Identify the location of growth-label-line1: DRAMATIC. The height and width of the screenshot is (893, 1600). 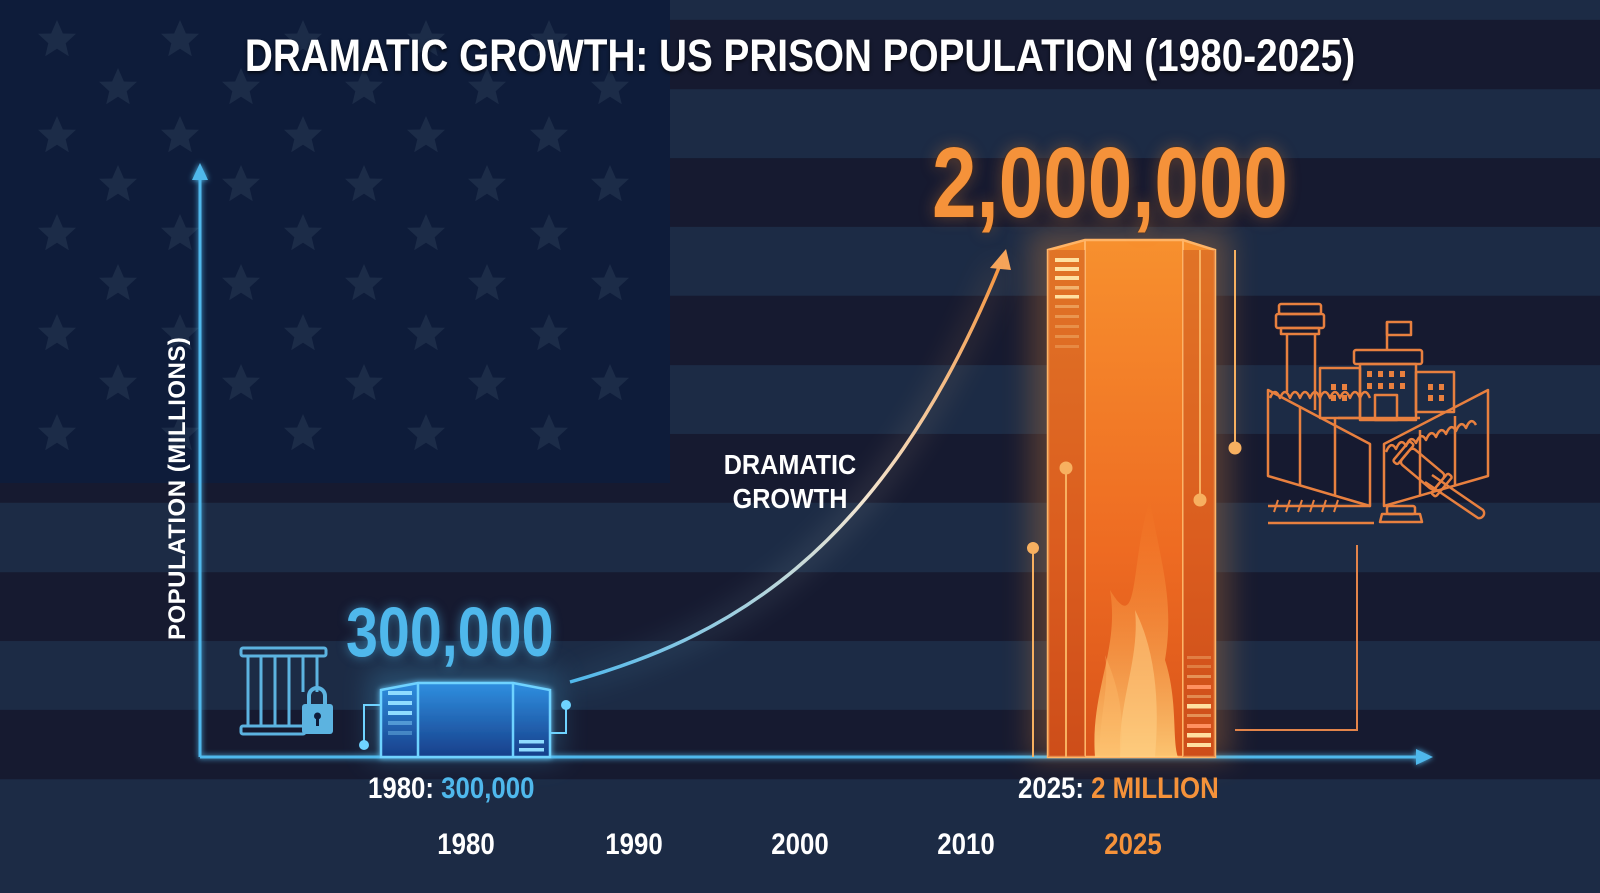
(790, 464).